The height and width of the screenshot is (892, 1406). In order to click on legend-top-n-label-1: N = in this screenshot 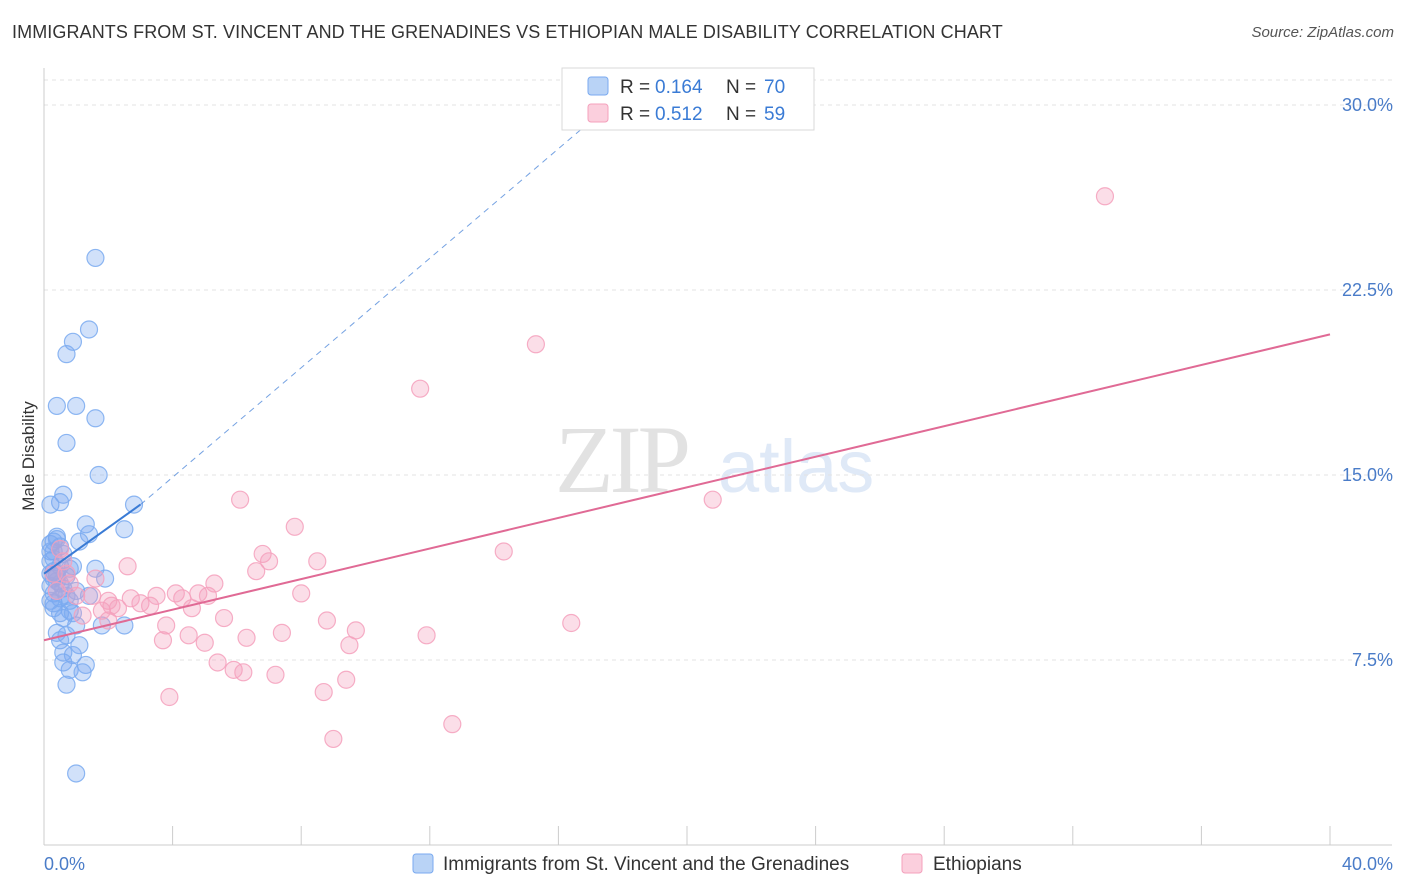, I will do `click(741, 87)`.